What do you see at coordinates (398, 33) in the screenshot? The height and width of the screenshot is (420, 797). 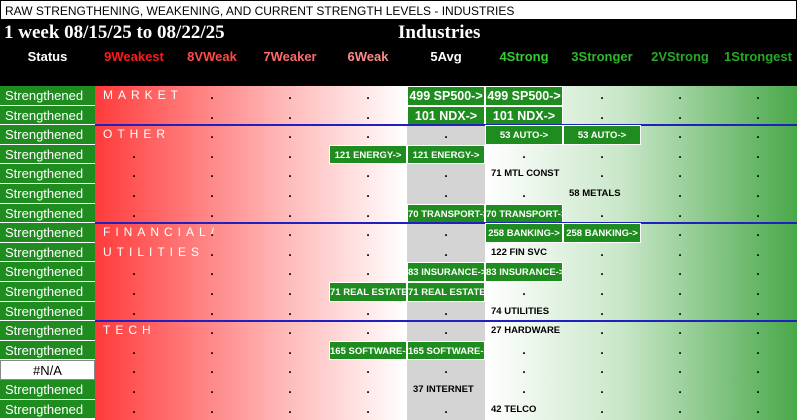 I see `title-band: 1 week 08/15/25 to 08/22/25 Industries` at bounding box center [398, 33].